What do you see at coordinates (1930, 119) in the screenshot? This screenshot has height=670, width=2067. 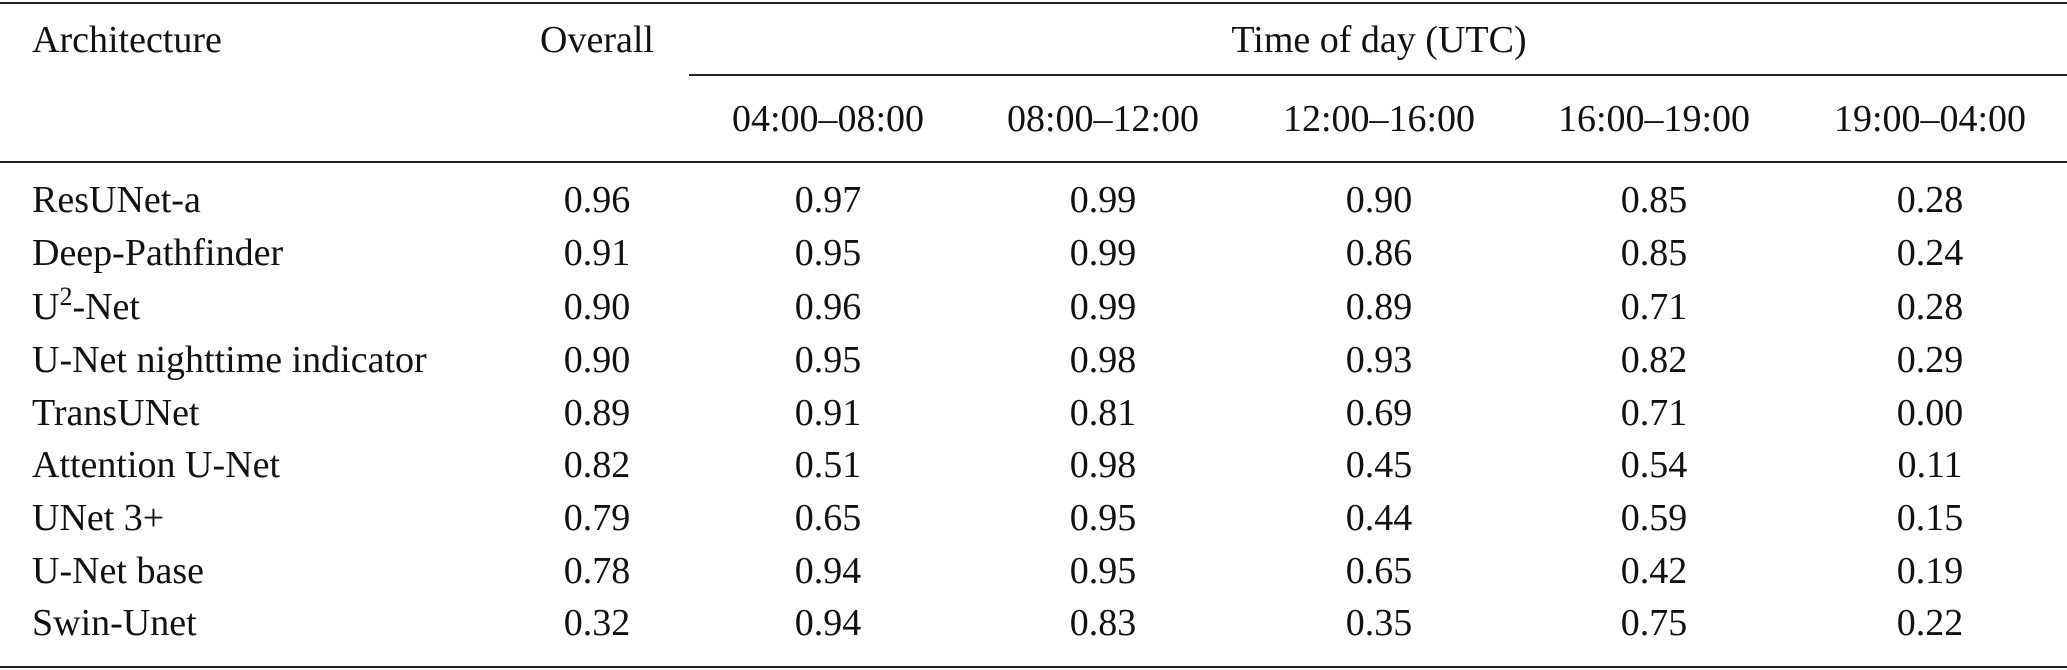 I see `column-header: 19:00–04:00` at bounding box center [1930, 119].